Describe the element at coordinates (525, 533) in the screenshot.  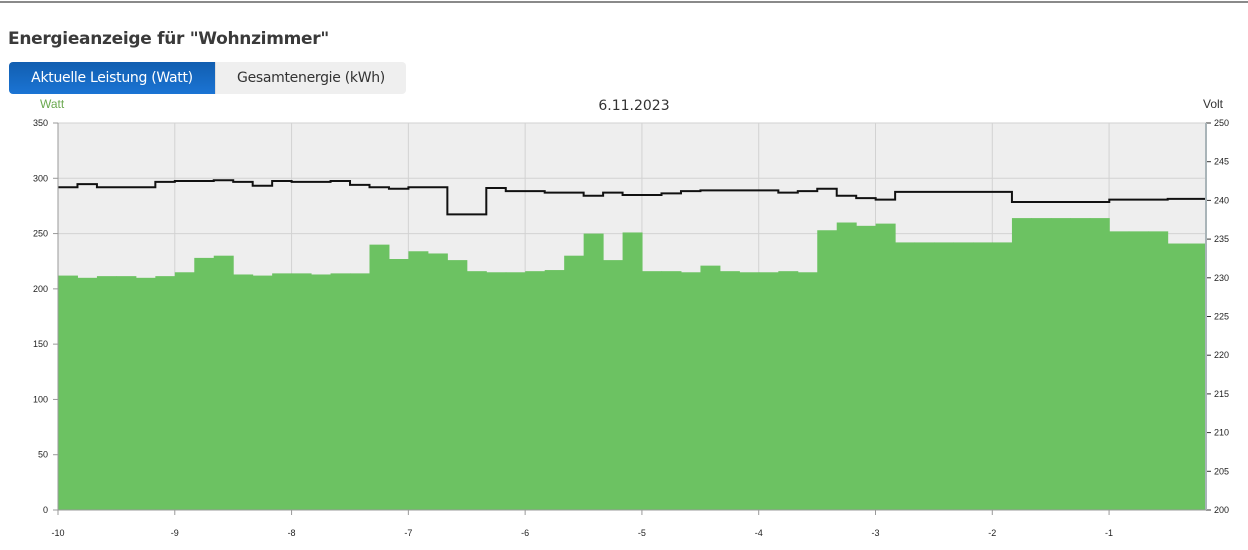
I see `x-tick-label: -6` at that location.